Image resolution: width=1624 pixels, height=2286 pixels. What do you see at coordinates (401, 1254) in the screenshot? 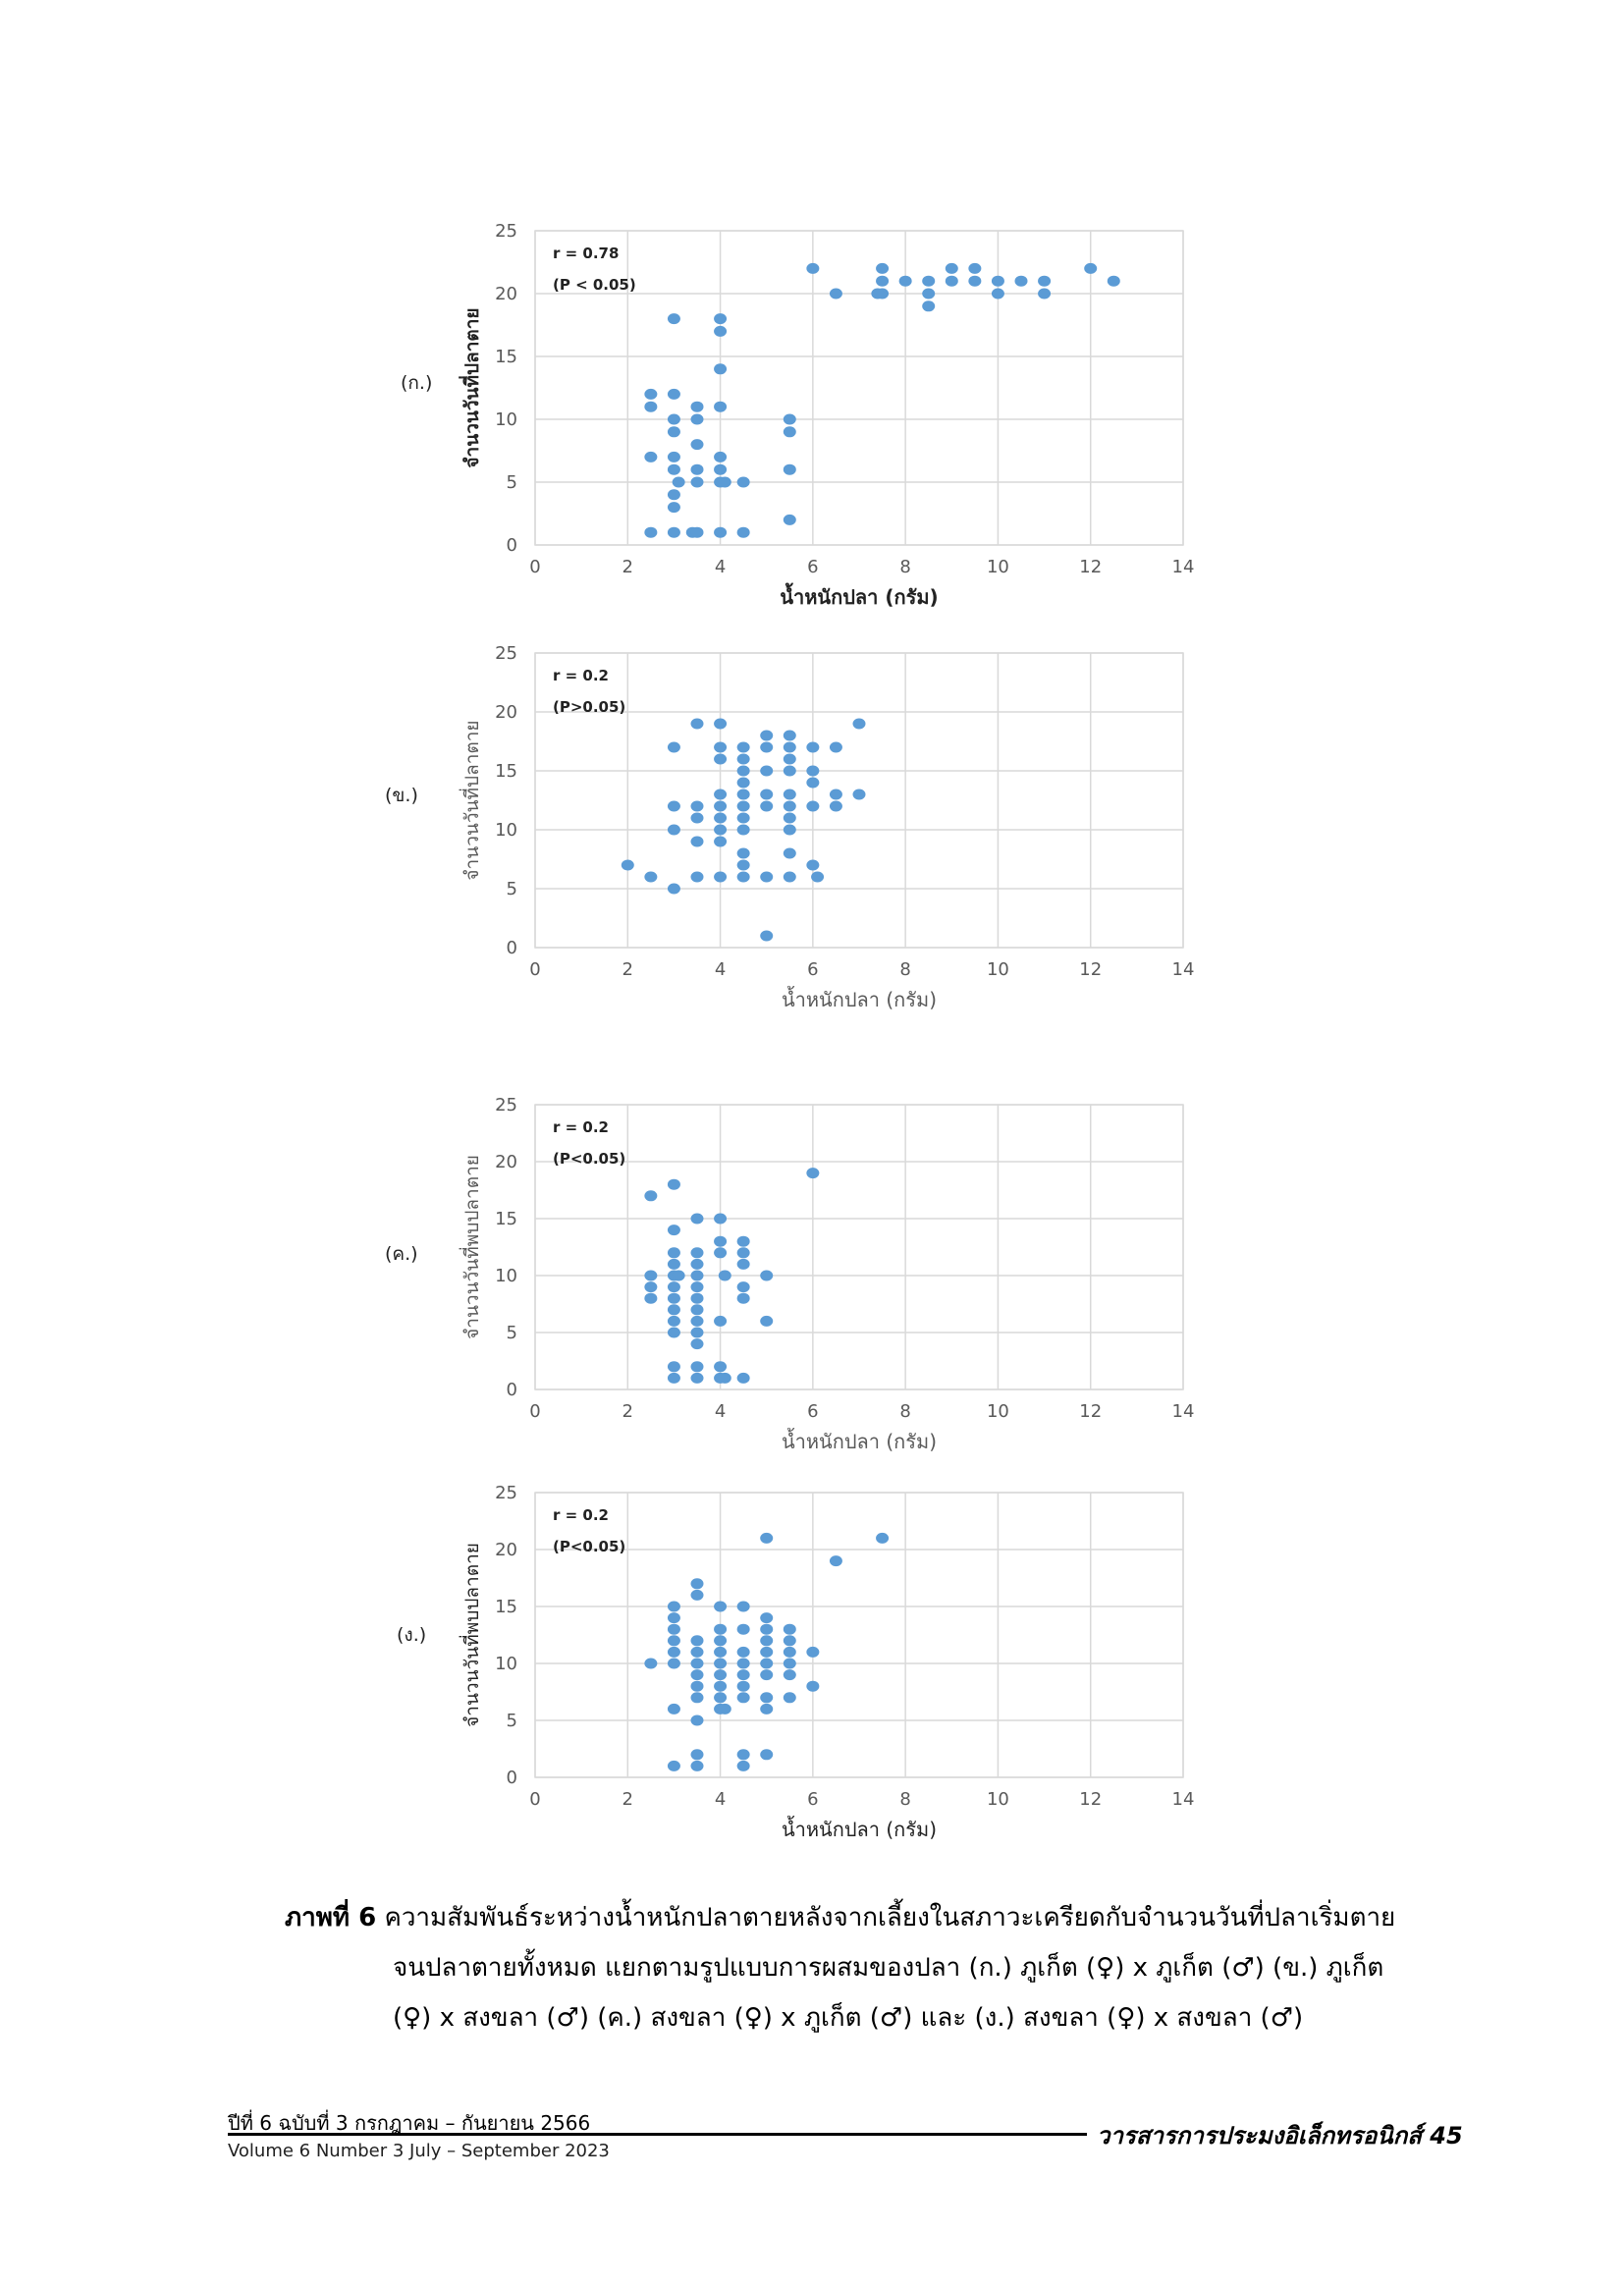
I see `panel-label-c: (ค.)` at bounding box center [401, 1254].